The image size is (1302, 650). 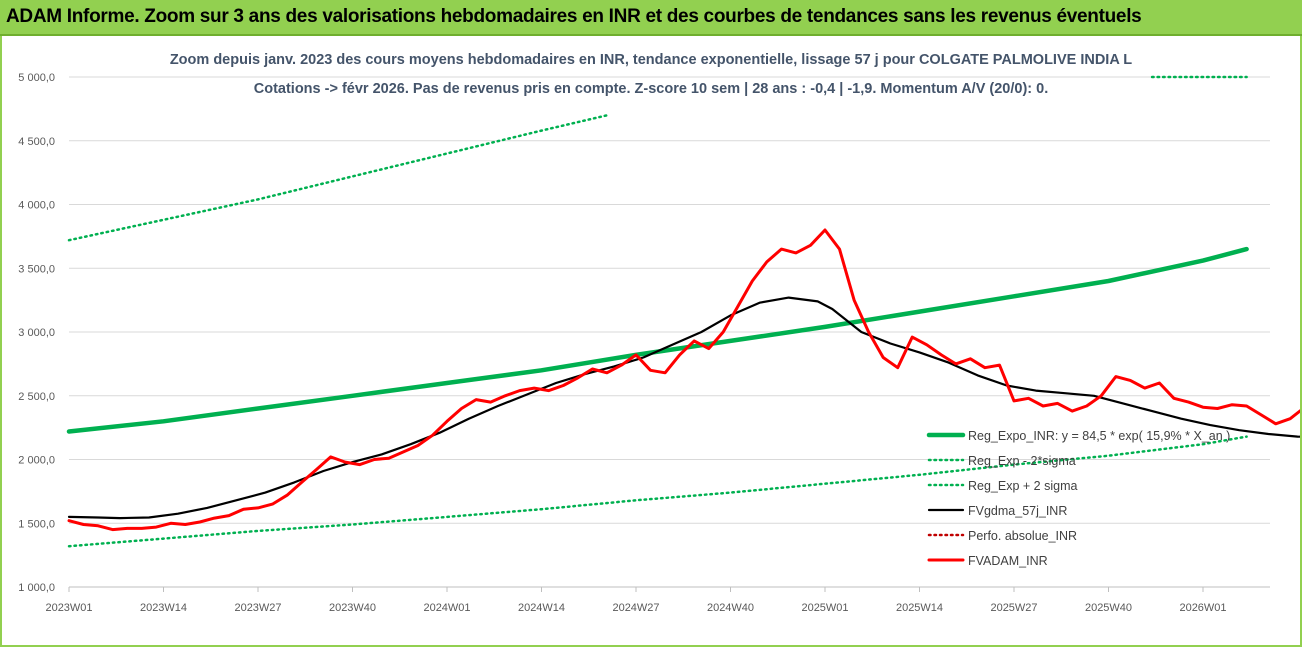 I want to click on x-tick-label: 2025W01, so click(x=824, y=608).